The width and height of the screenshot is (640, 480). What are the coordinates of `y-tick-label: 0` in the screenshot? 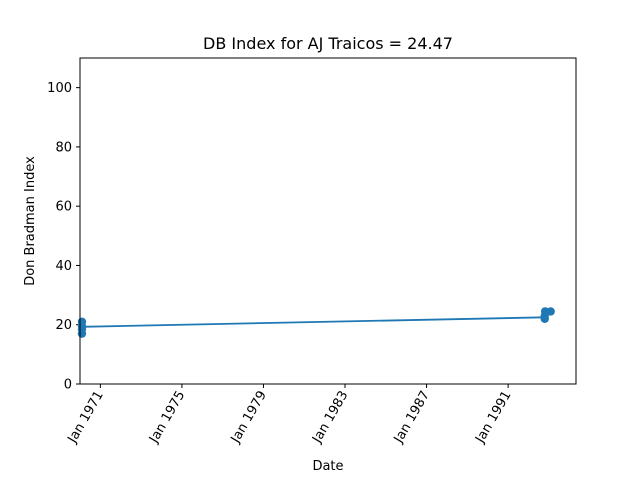 It's located at (68, 385).